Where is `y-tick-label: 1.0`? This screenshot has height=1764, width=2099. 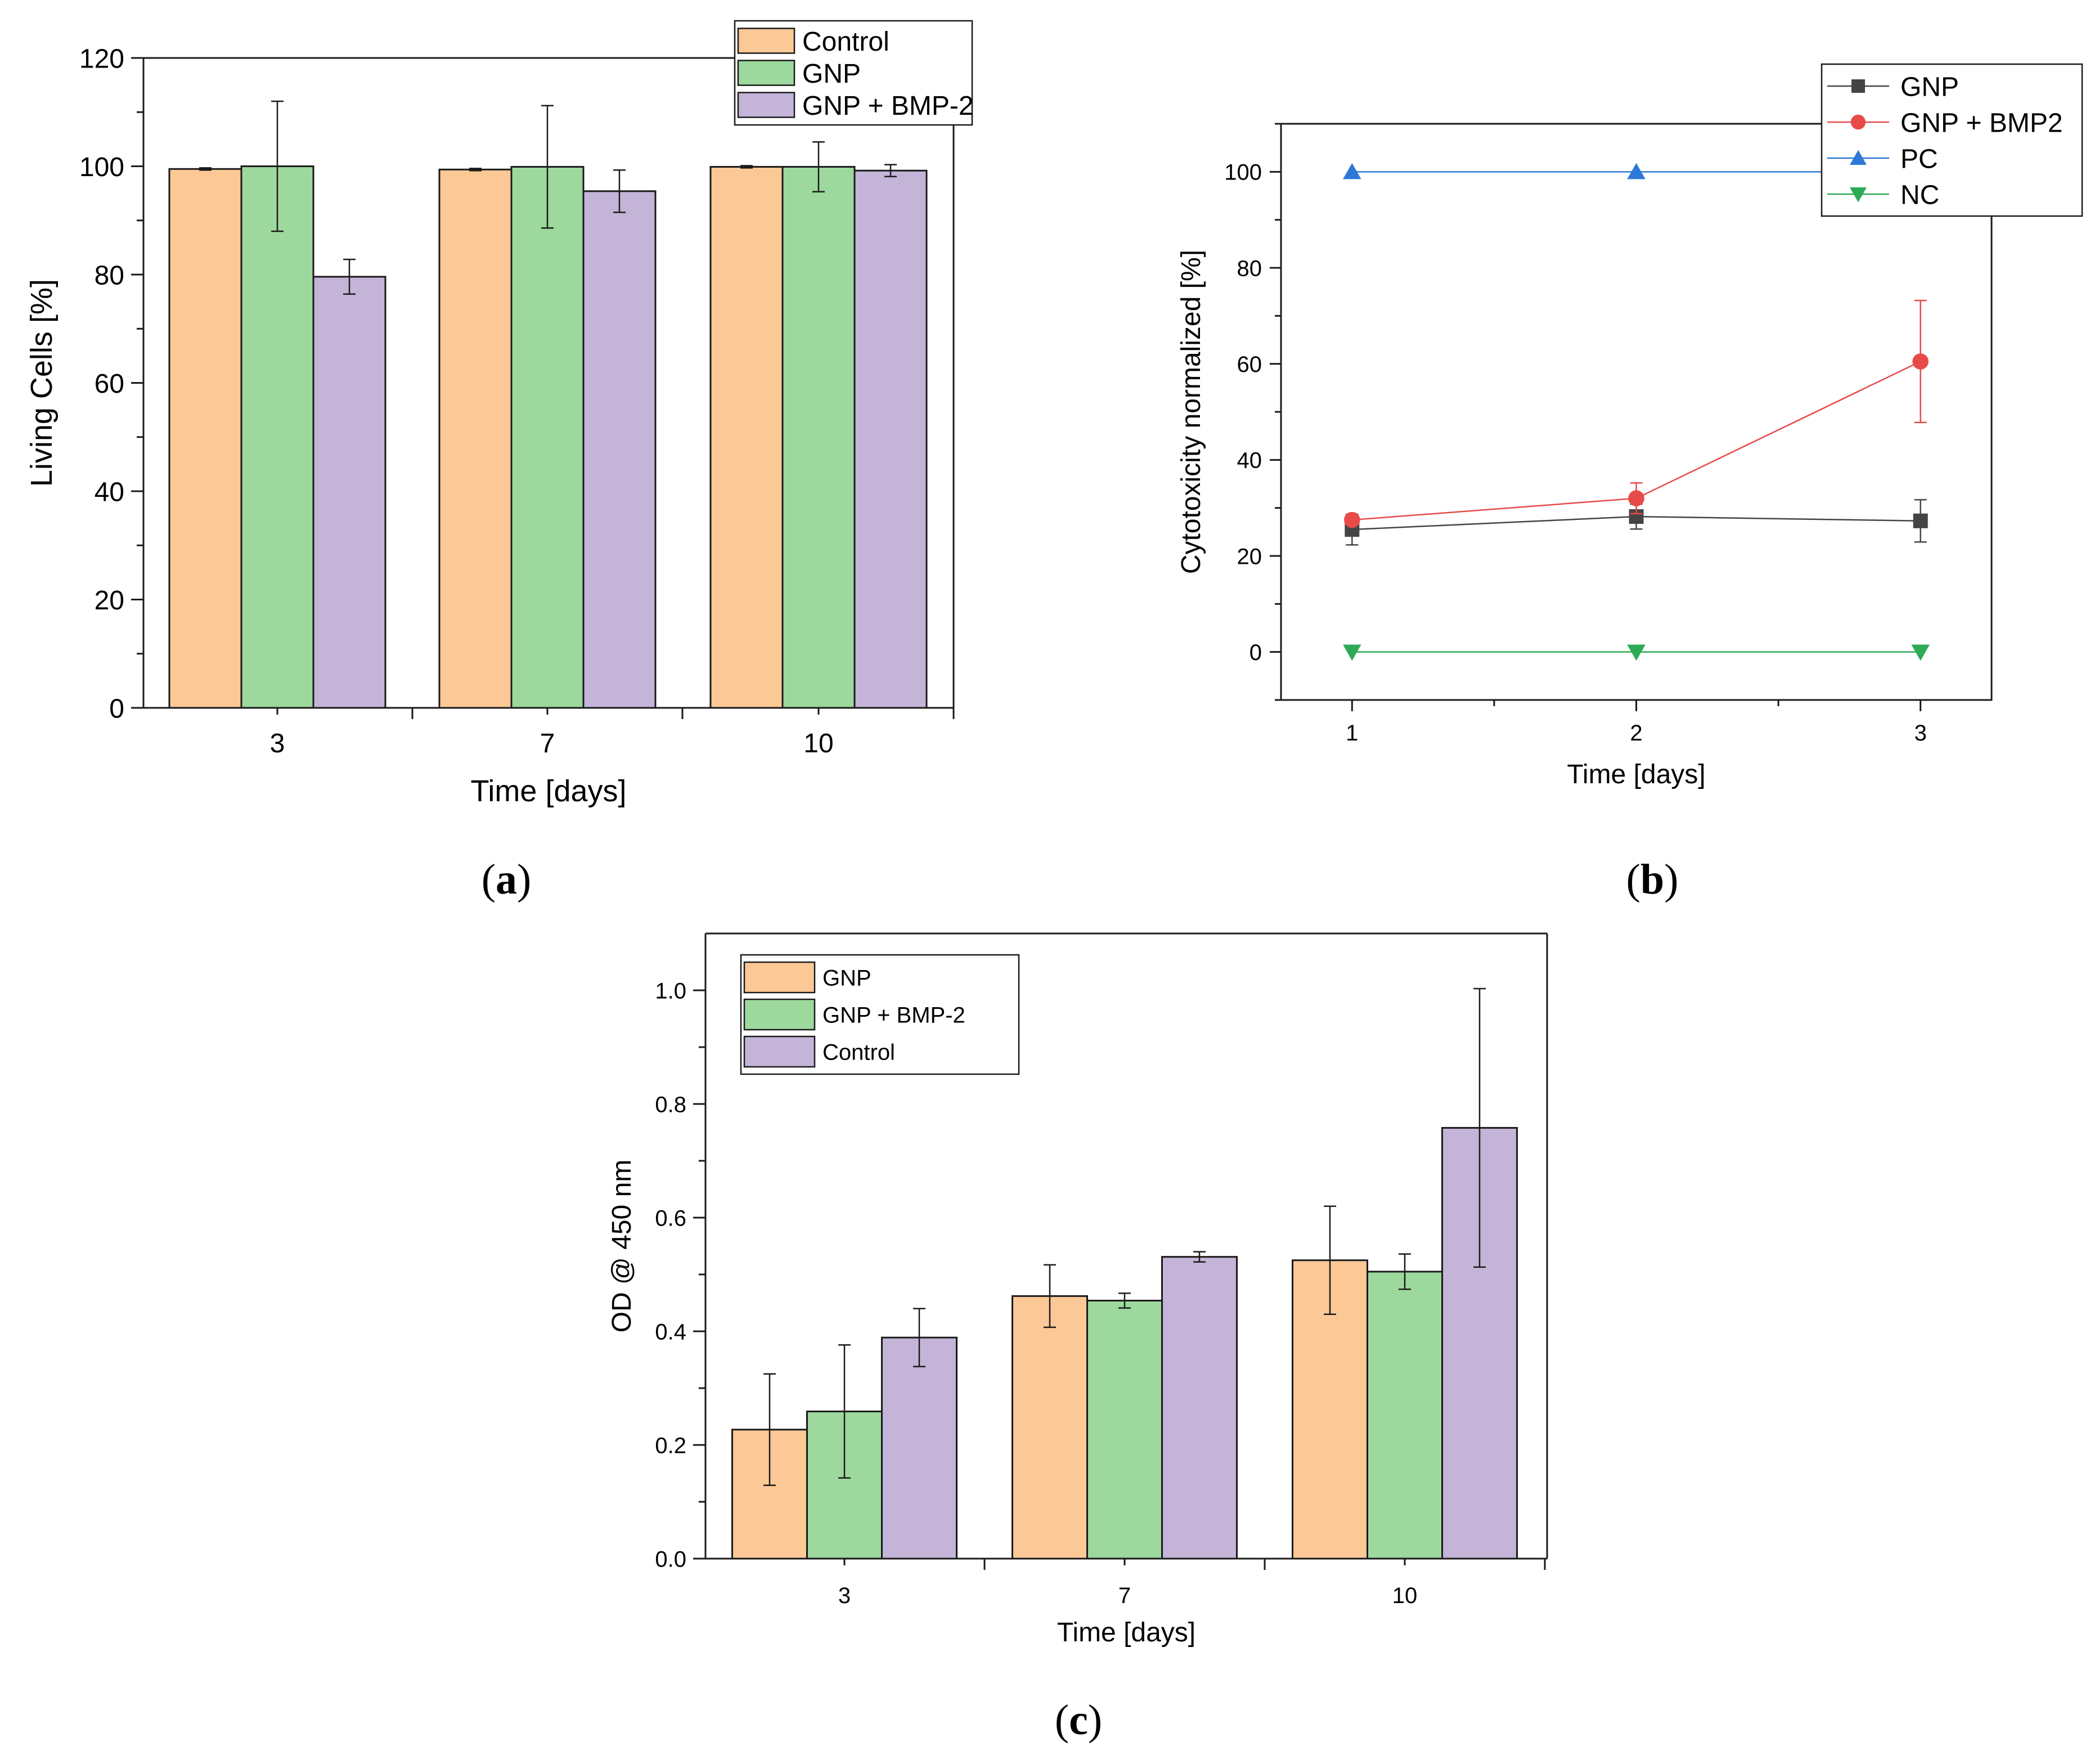 y-tick-label: 1.0 is located at coordinates (670, 990).